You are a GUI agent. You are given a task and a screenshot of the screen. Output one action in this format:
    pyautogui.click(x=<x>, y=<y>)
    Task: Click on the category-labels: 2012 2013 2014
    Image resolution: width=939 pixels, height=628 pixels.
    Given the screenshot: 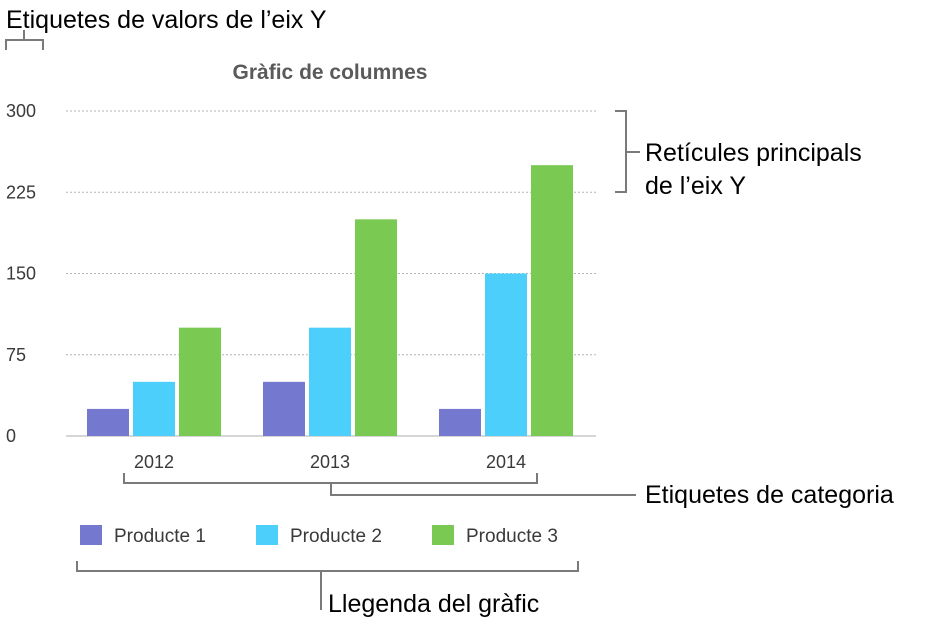 What is the action you would take?
    pyautogui.click(x=330, y=462)
    